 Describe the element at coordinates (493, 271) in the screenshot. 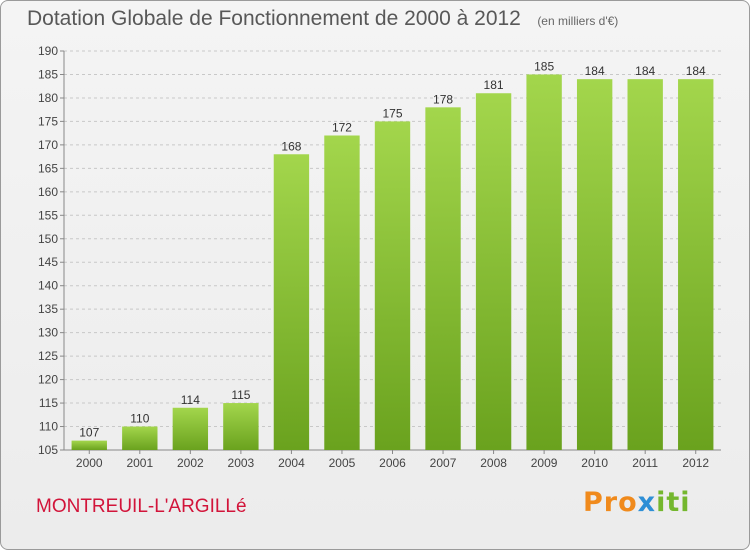

I see `bar-2008` at that location.